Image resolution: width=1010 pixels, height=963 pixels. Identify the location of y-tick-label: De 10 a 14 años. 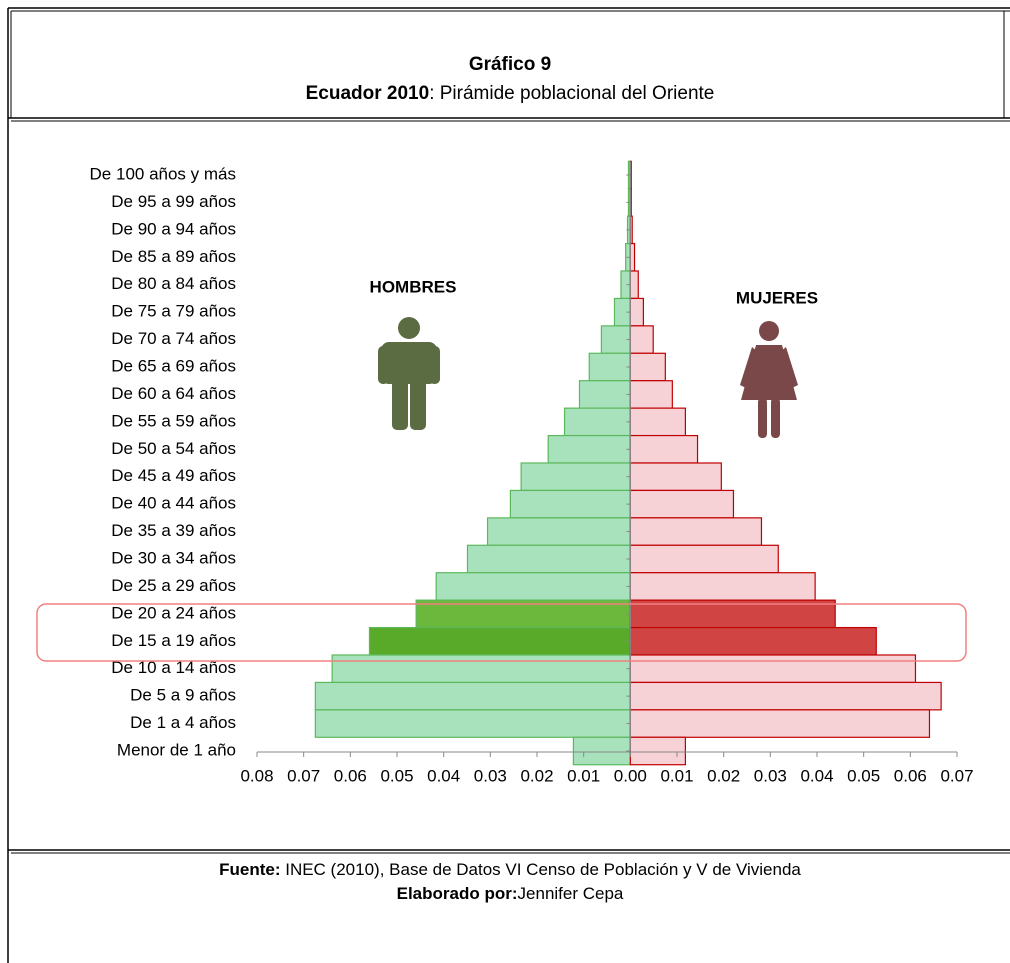
(173, 667).